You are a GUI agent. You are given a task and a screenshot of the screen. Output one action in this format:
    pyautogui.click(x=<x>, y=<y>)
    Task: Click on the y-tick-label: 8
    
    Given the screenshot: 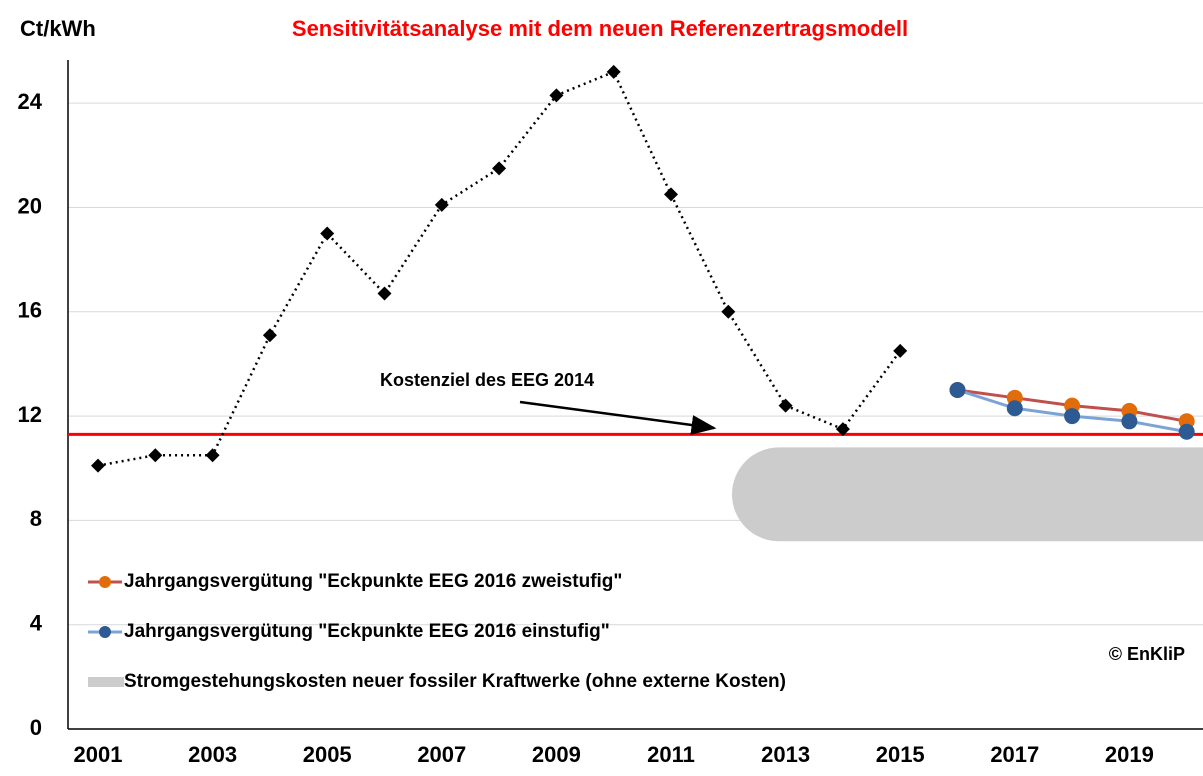 What is the action you would take?
    pyautogui.click(x=36, y=518)
    